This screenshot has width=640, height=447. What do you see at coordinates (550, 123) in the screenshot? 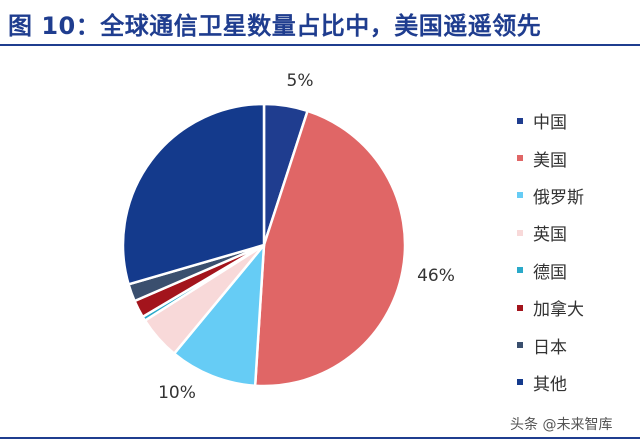
I see `legend-label: 中国` at bounding box center [550, 123].